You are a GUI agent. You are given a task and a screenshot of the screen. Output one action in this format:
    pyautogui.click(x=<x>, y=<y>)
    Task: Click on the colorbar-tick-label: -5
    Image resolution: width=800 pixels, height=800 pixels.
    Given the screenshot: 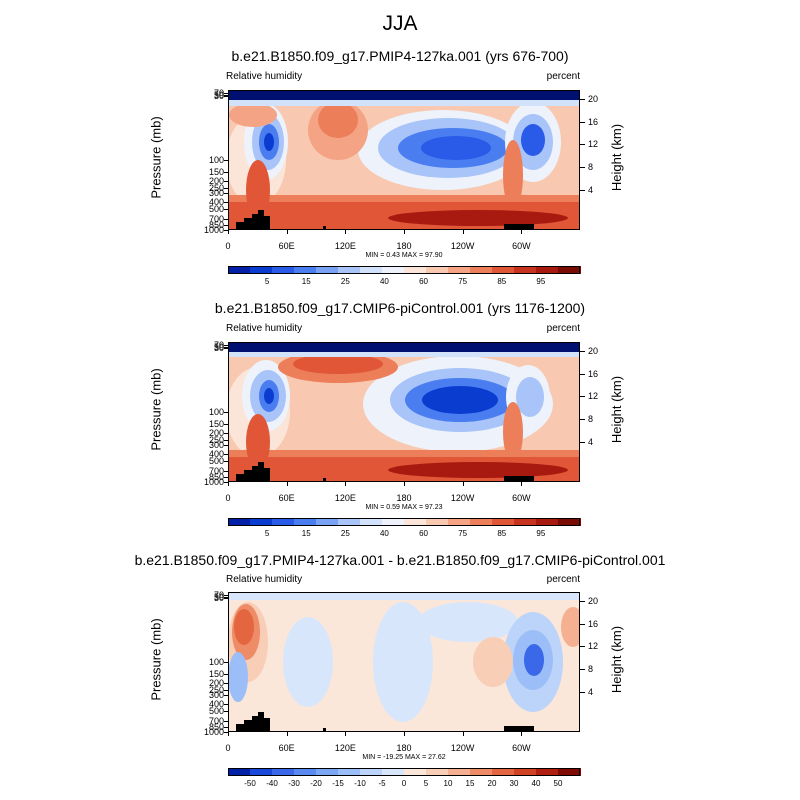 What is the action you would take?
    pyautogui.click(x=382, y=783)
    